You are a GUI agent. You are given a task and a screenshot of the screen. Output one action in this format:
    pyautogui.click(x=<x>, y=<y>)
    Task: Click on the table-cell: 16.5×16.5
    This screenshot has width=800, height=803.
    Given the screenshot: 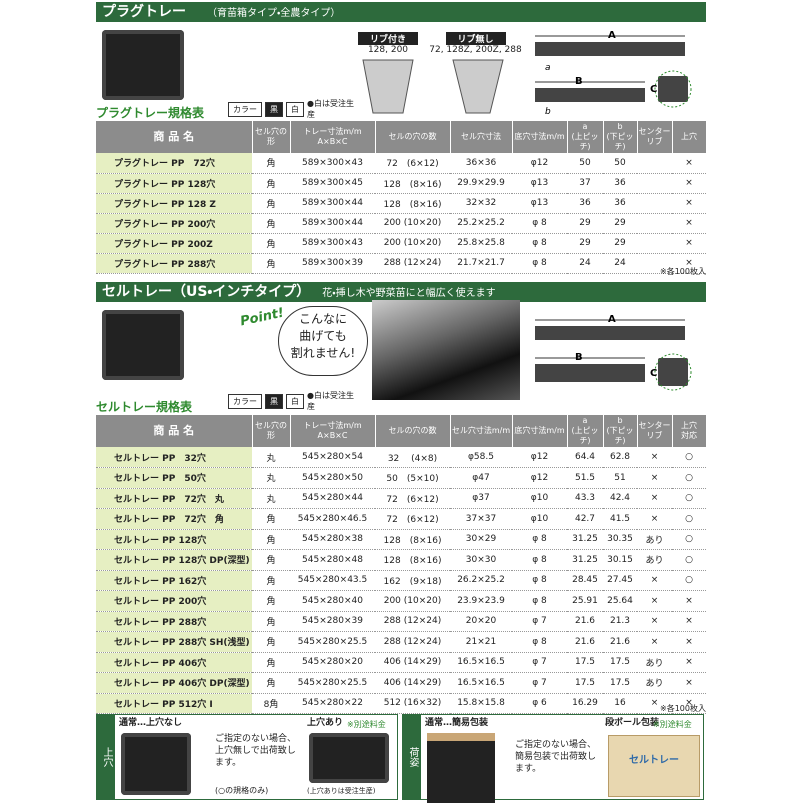 What is the action you would take?
    pyautogui.click(x=481, y=683)
    